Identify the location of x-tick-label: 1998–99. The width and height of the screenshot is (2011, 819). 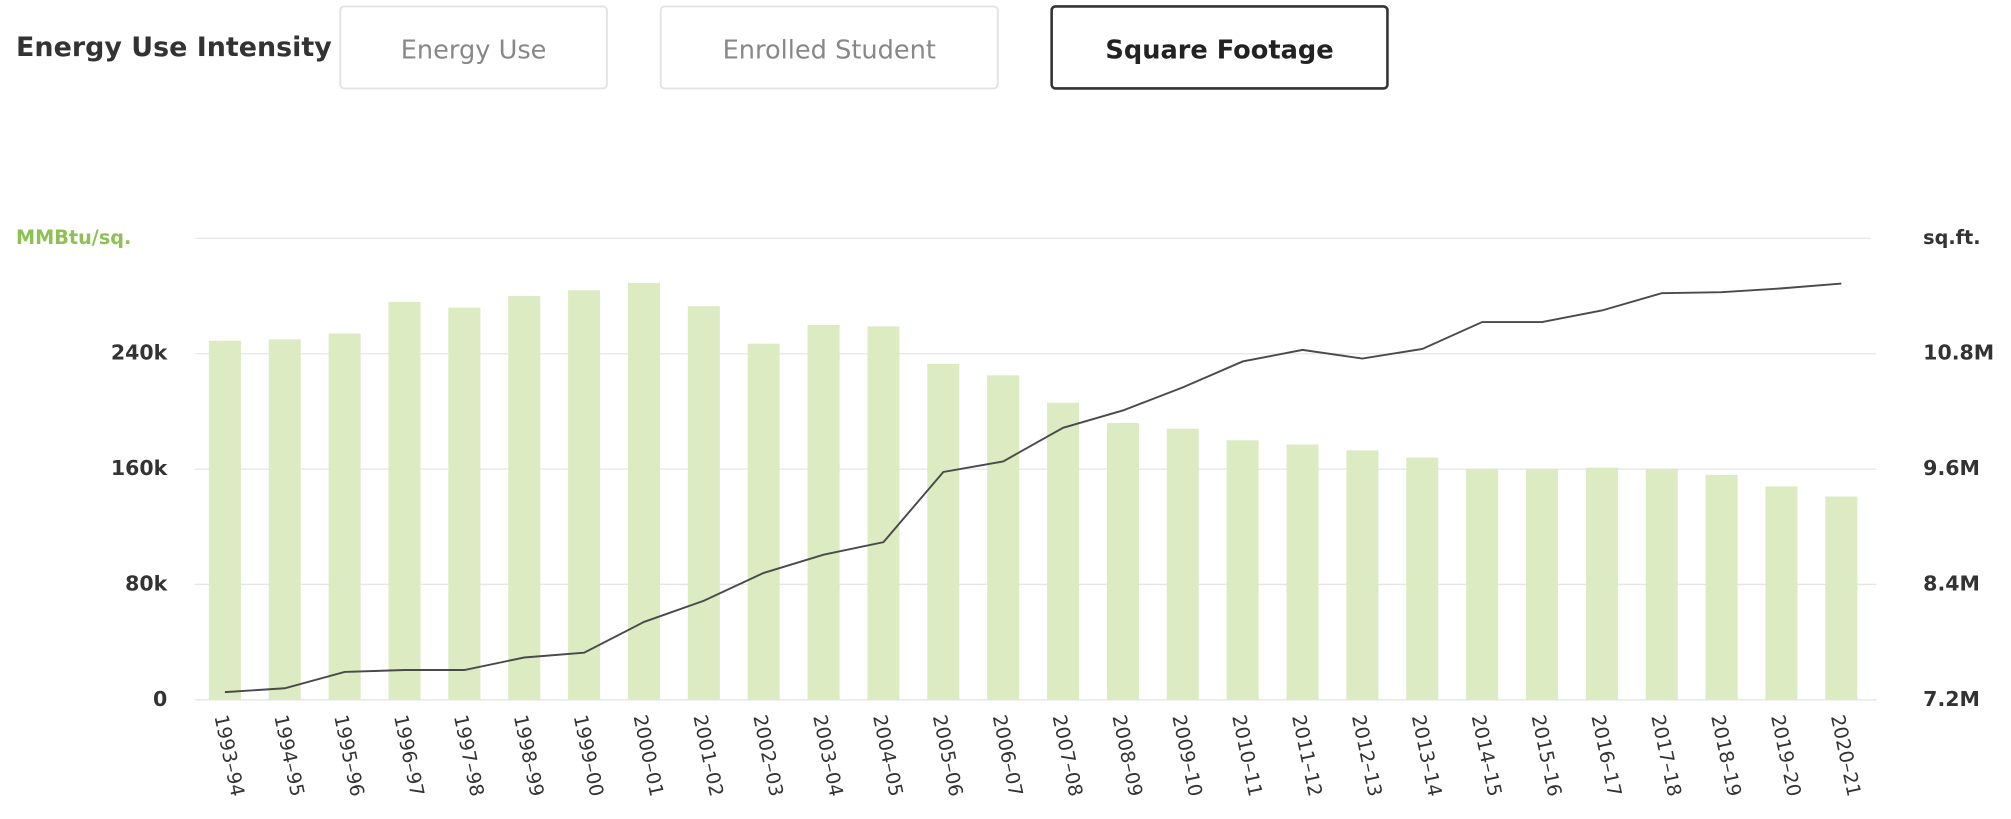
(529, 756).